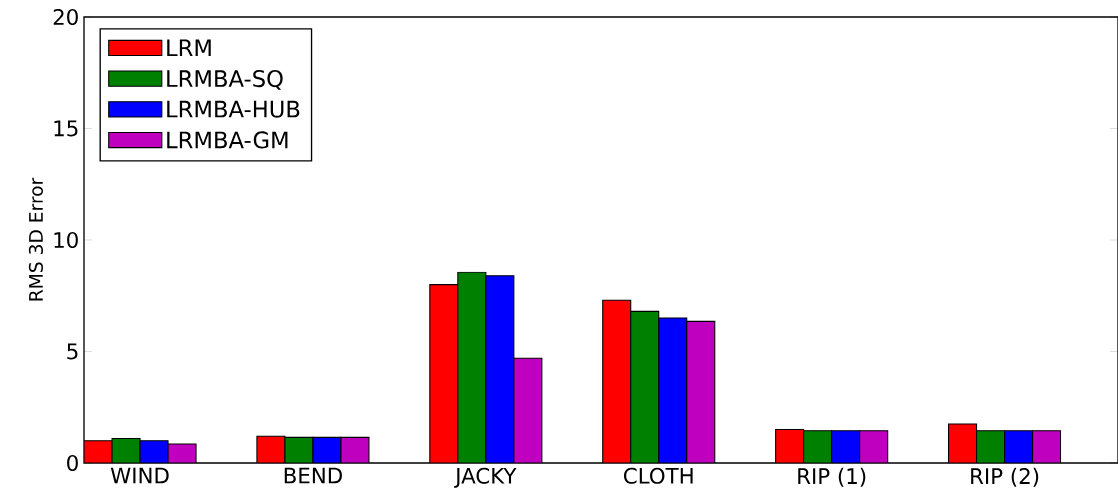  What do you see at coordinates (66, 128) in the screenshot?
I see `y-tick-label: 15` at bounding box center [66, 128].